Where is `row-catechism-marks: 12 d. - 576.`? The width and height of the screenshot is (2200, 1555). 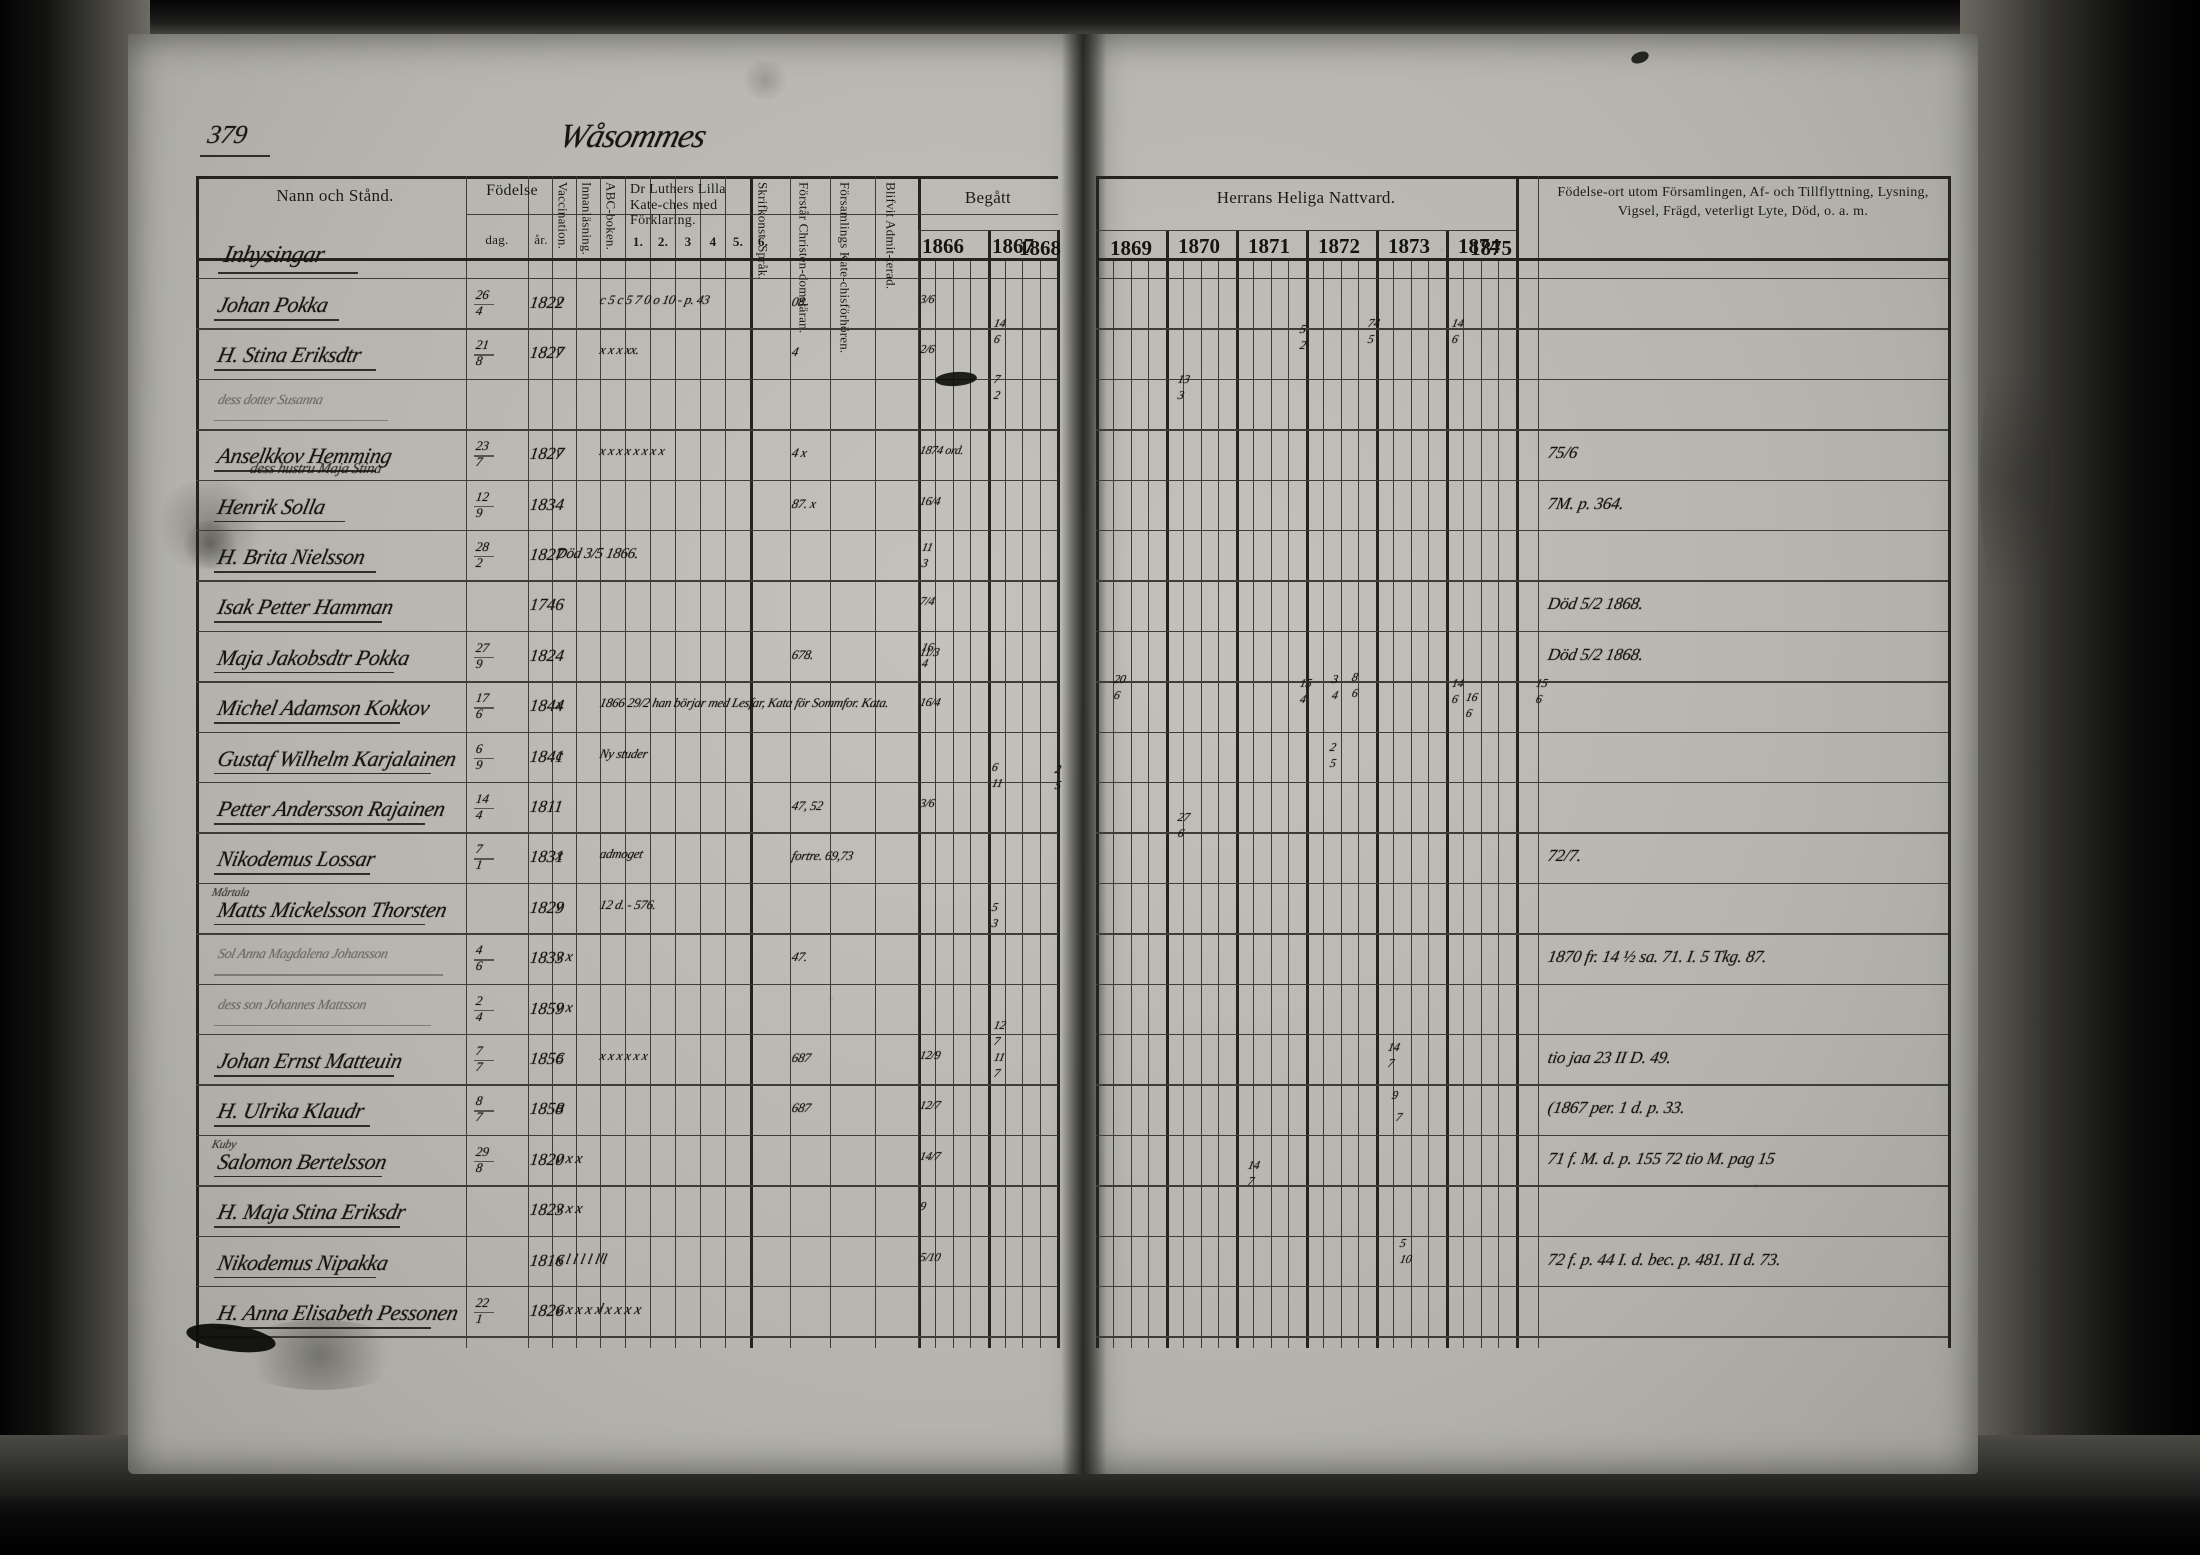
row-catechism-marks: 12 d. - 576. is located at coordinates (628, 904).